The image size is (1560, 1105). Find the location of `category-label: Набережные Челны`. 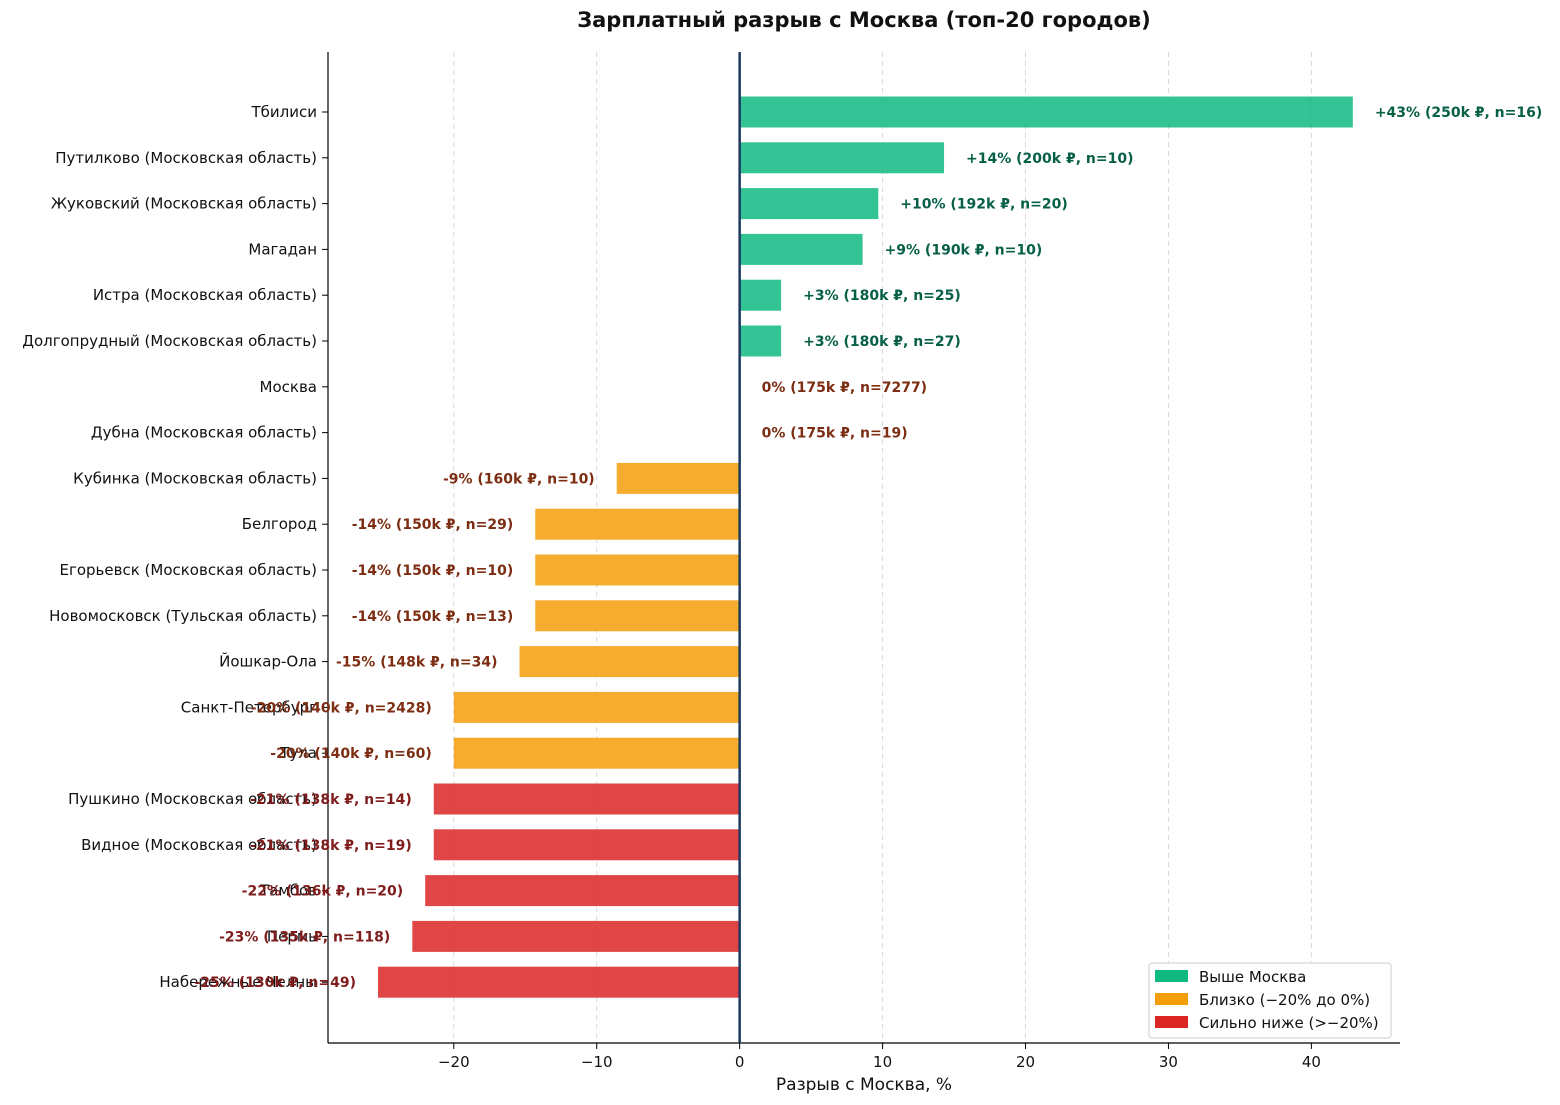

category-label: Набережные Челны is located at coordinates (238, 982).